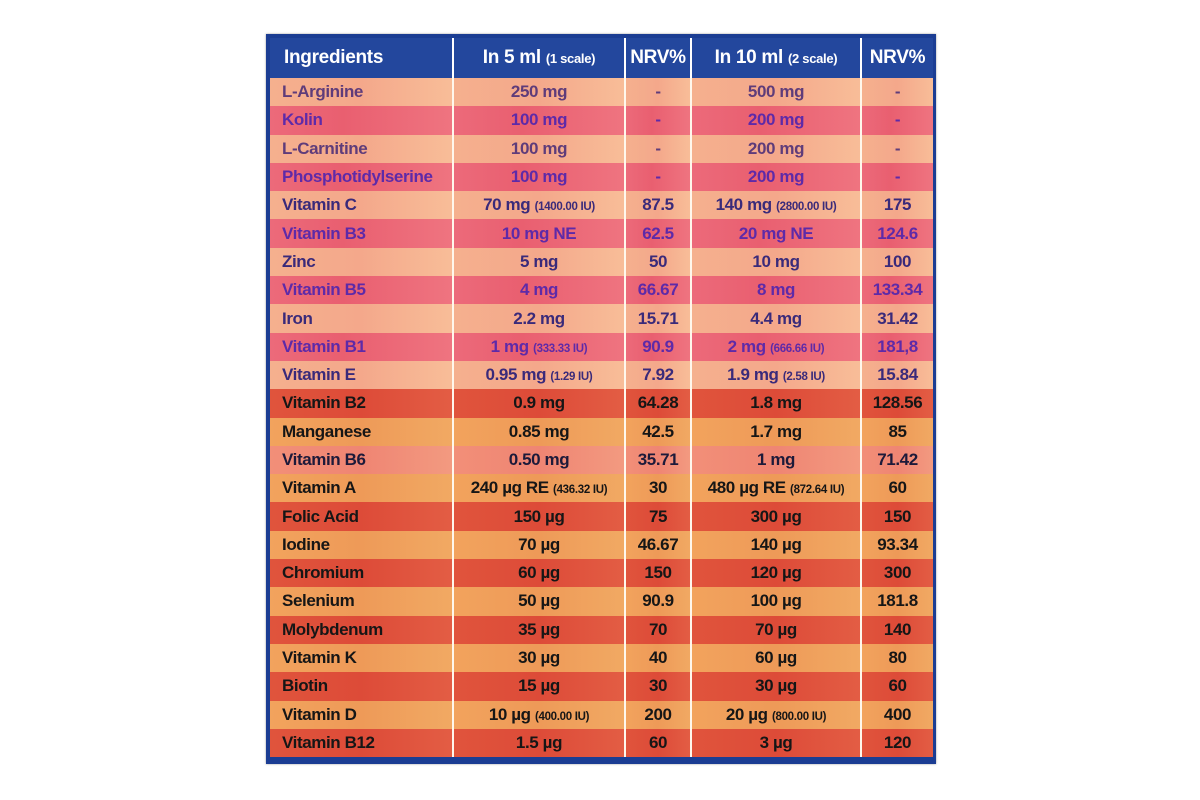  I want to click on table-row: Zinc 5 mg 50 10 mg 100, so click(601, 262).